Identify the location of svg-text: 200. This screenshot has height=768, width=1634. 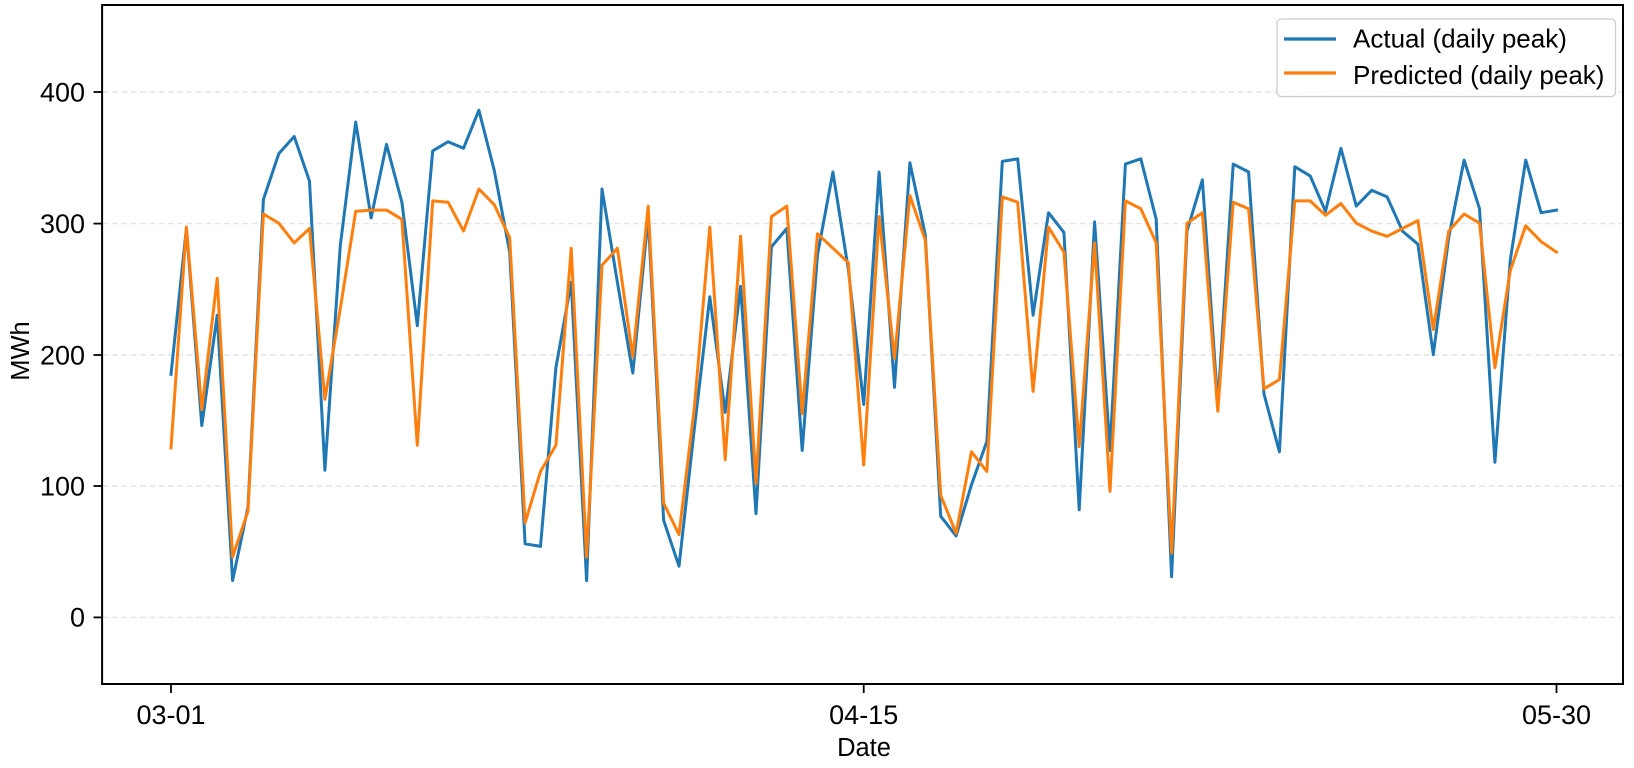
(62, 355).